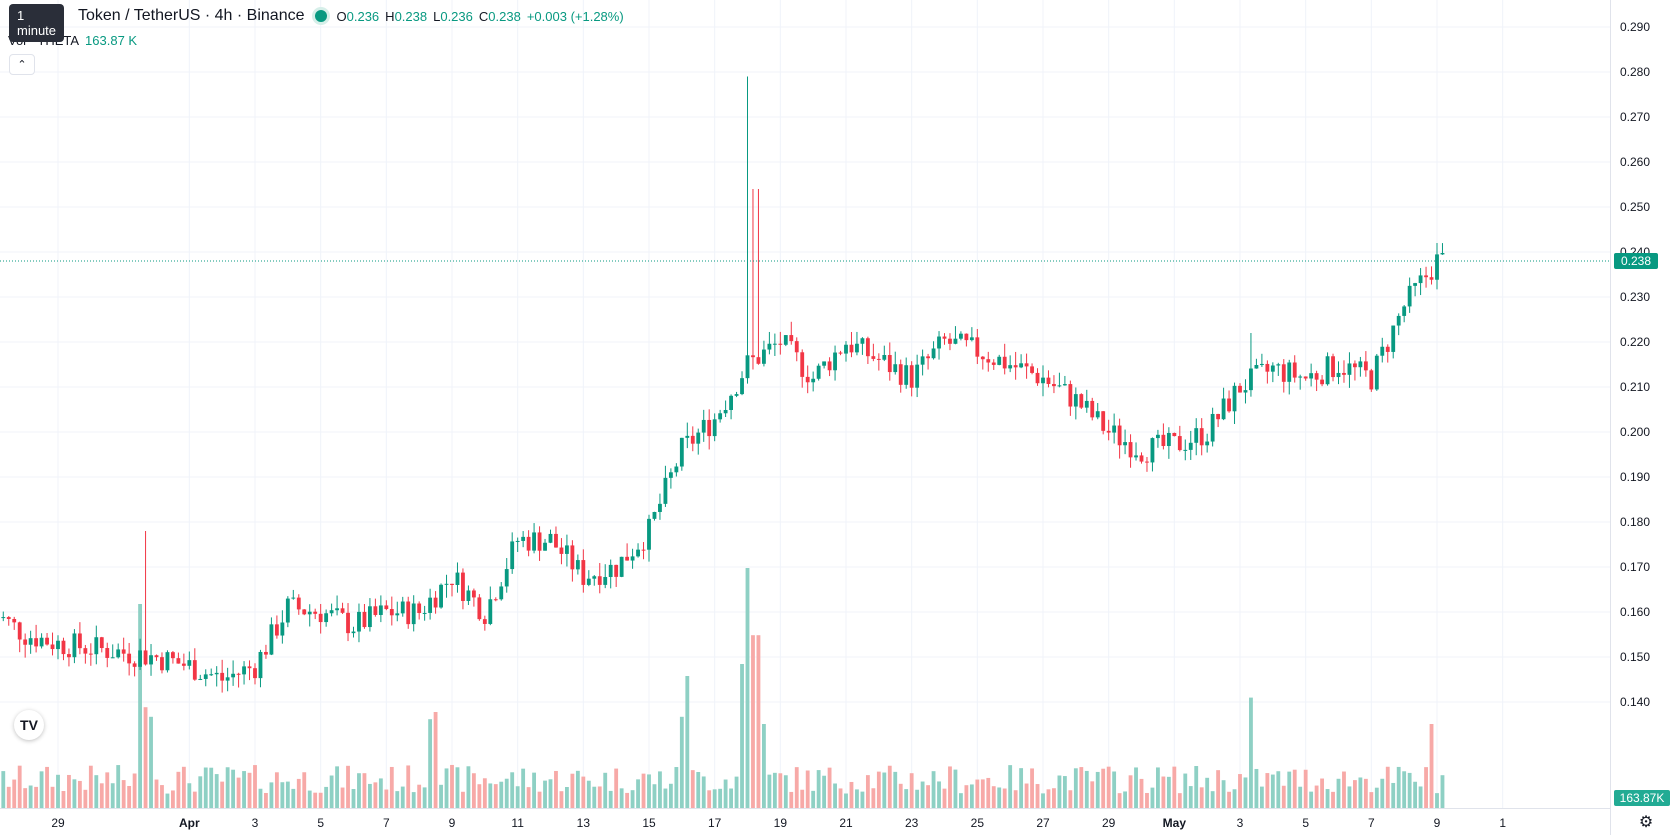 The height and width of the screenshot is (835, 1678). Describe the element at coordinates (1043, 823) in the screenshot. I see `time-tick-label: 27` at that location.